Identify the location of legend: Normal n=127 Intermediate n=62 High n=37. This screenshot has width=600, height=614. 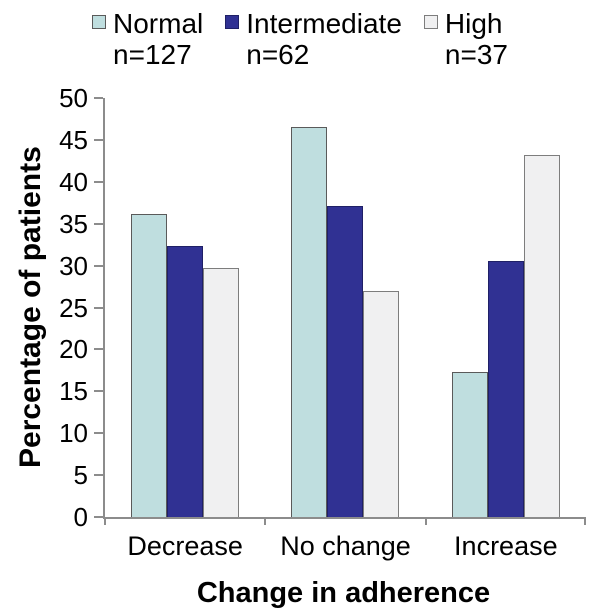
(300, 39).